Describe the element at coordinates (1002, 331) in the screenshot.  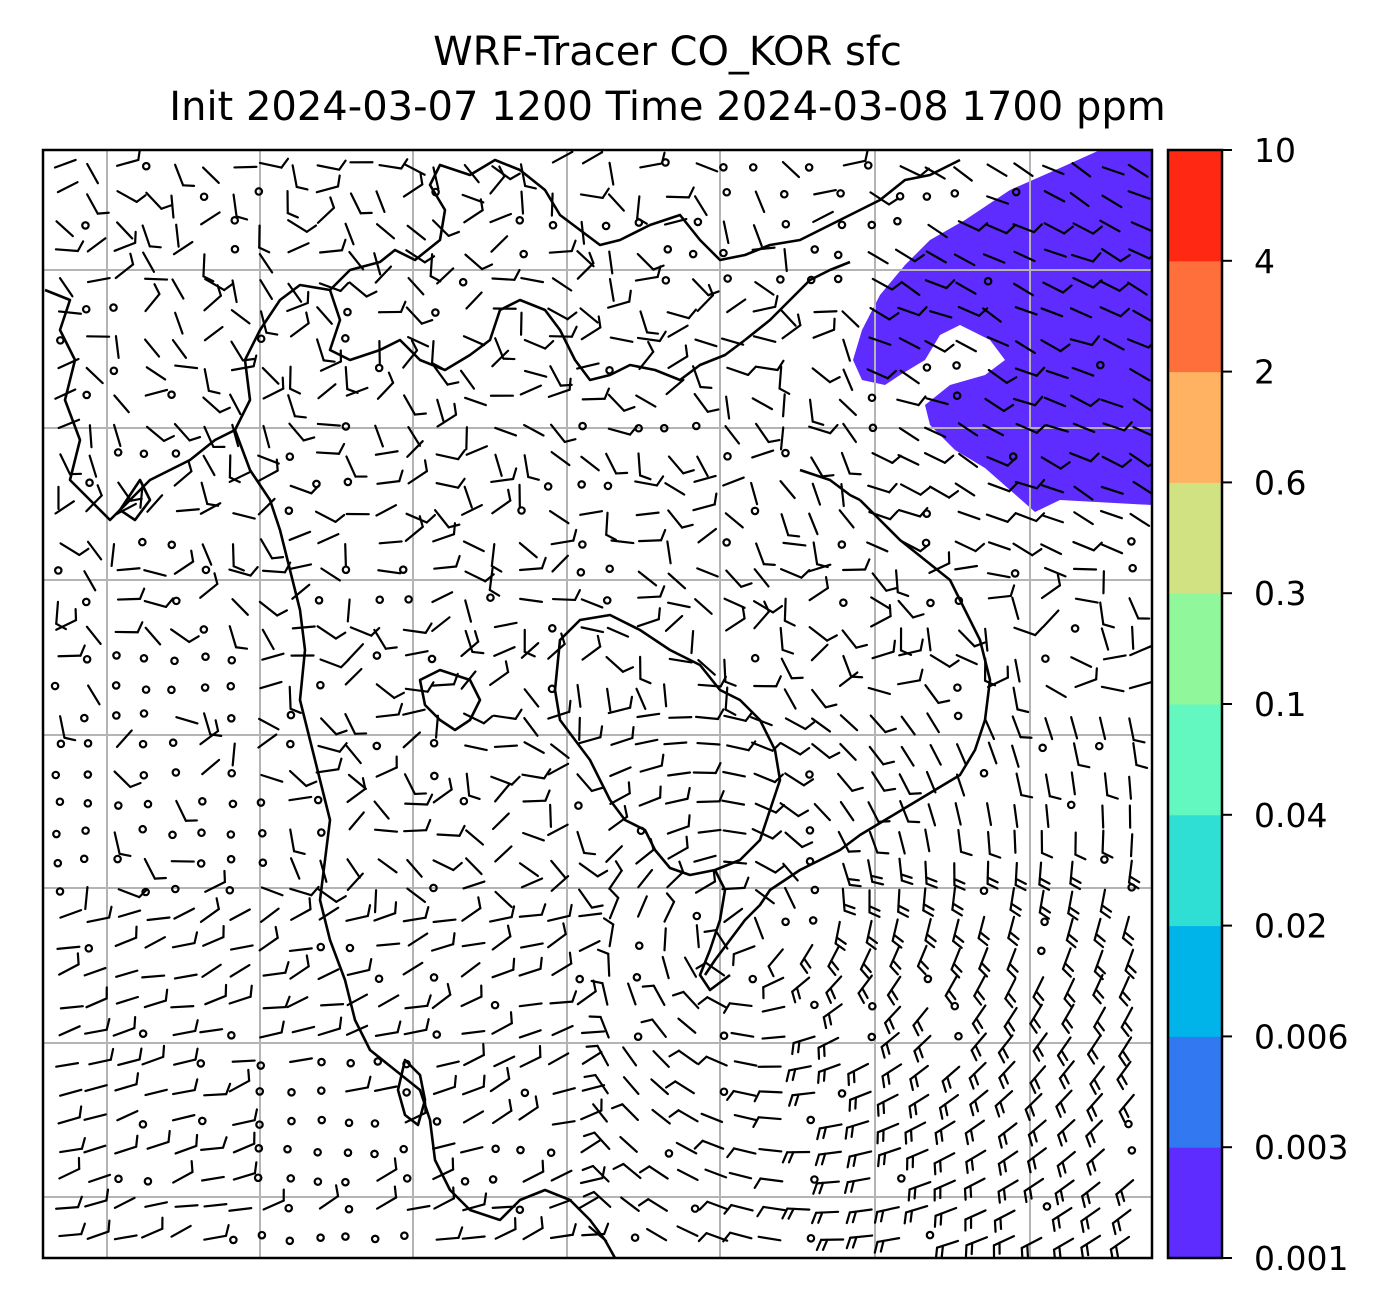
I see `tracer-plume` at that location.